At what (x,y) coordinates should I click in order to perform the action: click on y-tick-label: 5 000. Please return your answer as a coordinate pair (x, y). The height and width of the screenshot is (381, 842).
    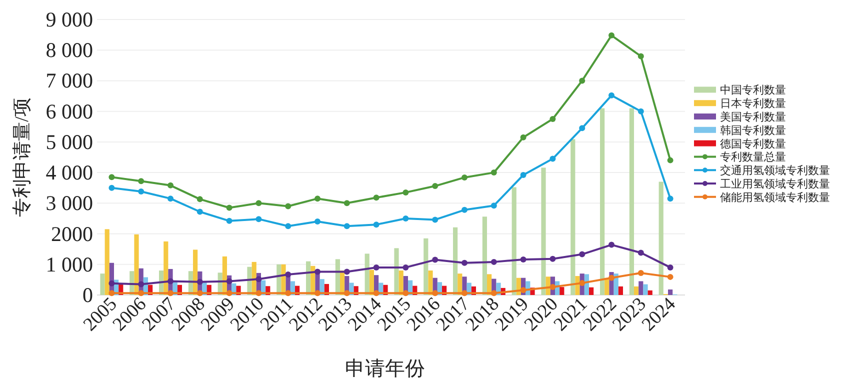
    Looking at the image, I should click on (69, 142).